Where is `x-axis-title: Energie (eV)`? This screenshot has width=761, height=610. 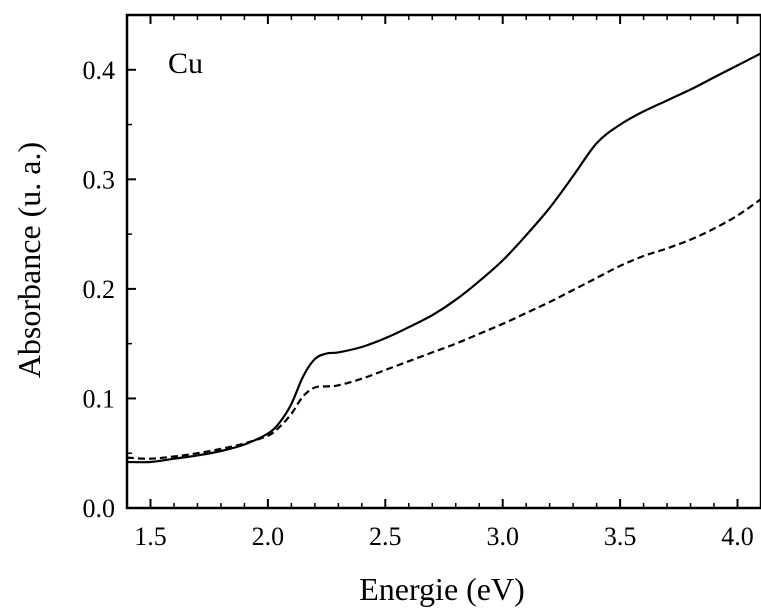
x-axis-title: Energie (eV) is located at coordinates (442, 589).